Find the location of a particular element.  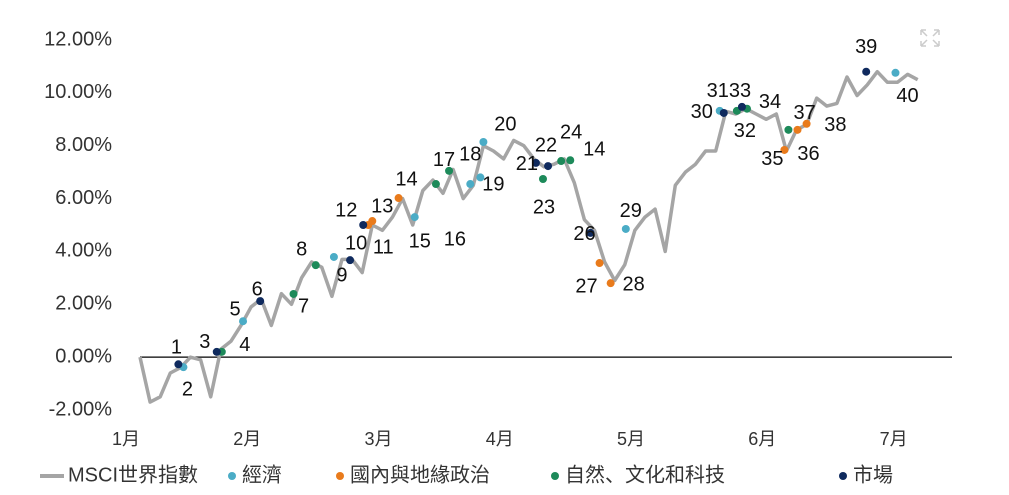

event-label: 38 is located at coordinates (835, 125).